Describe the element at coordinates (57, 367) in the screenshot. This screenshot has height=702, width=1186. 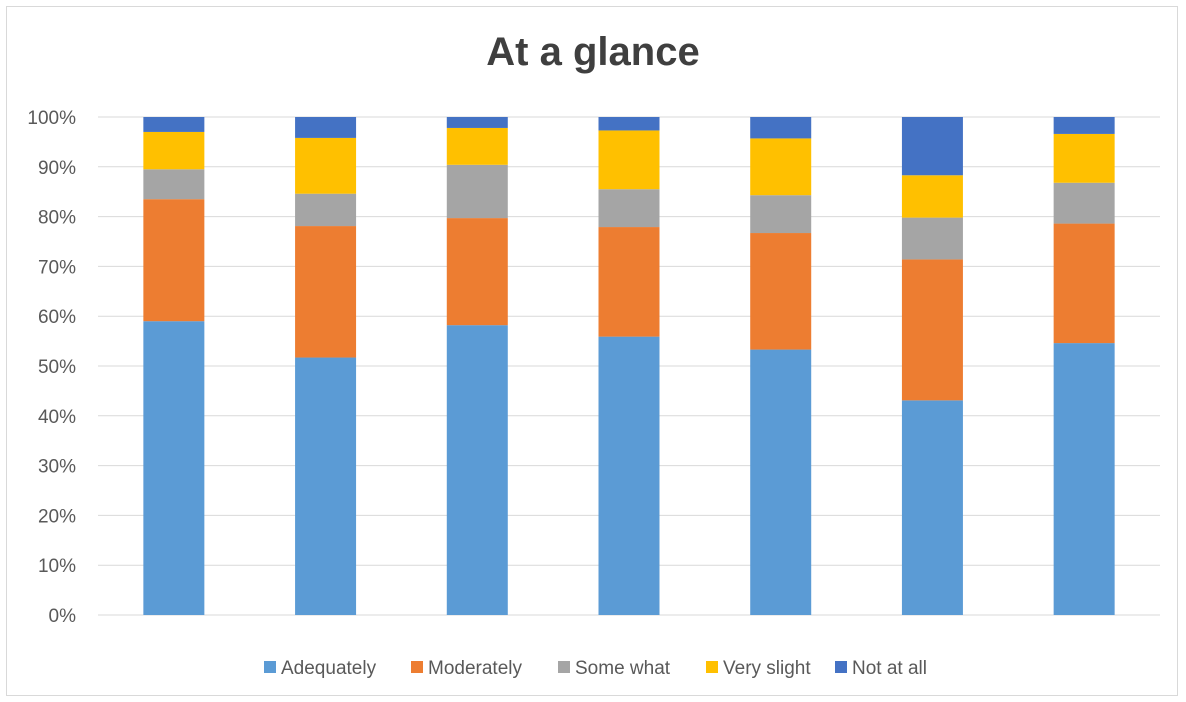
I see `y-tick-label: 50%` at that location.